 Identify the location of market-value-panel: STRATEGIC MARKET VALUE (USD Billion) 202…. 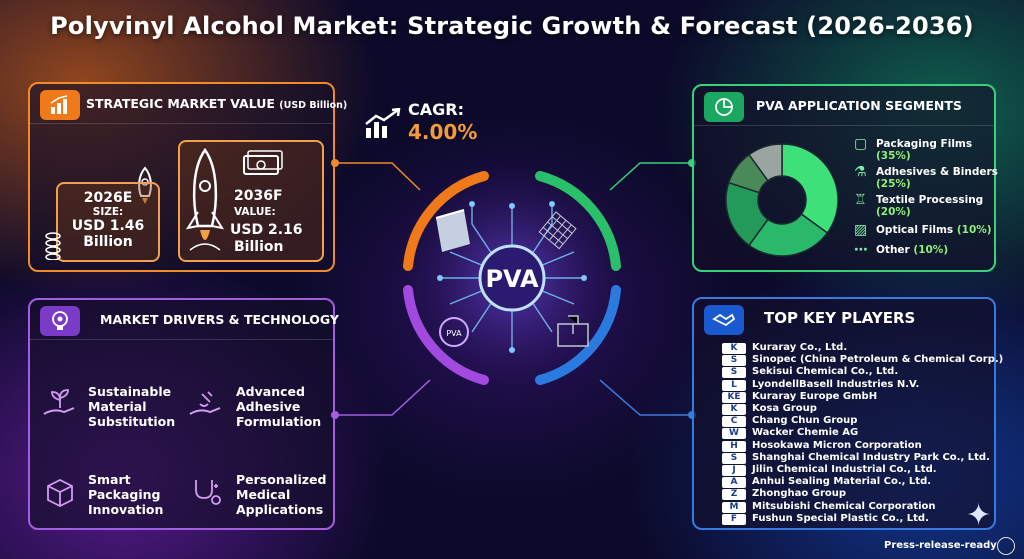
(187, 177).